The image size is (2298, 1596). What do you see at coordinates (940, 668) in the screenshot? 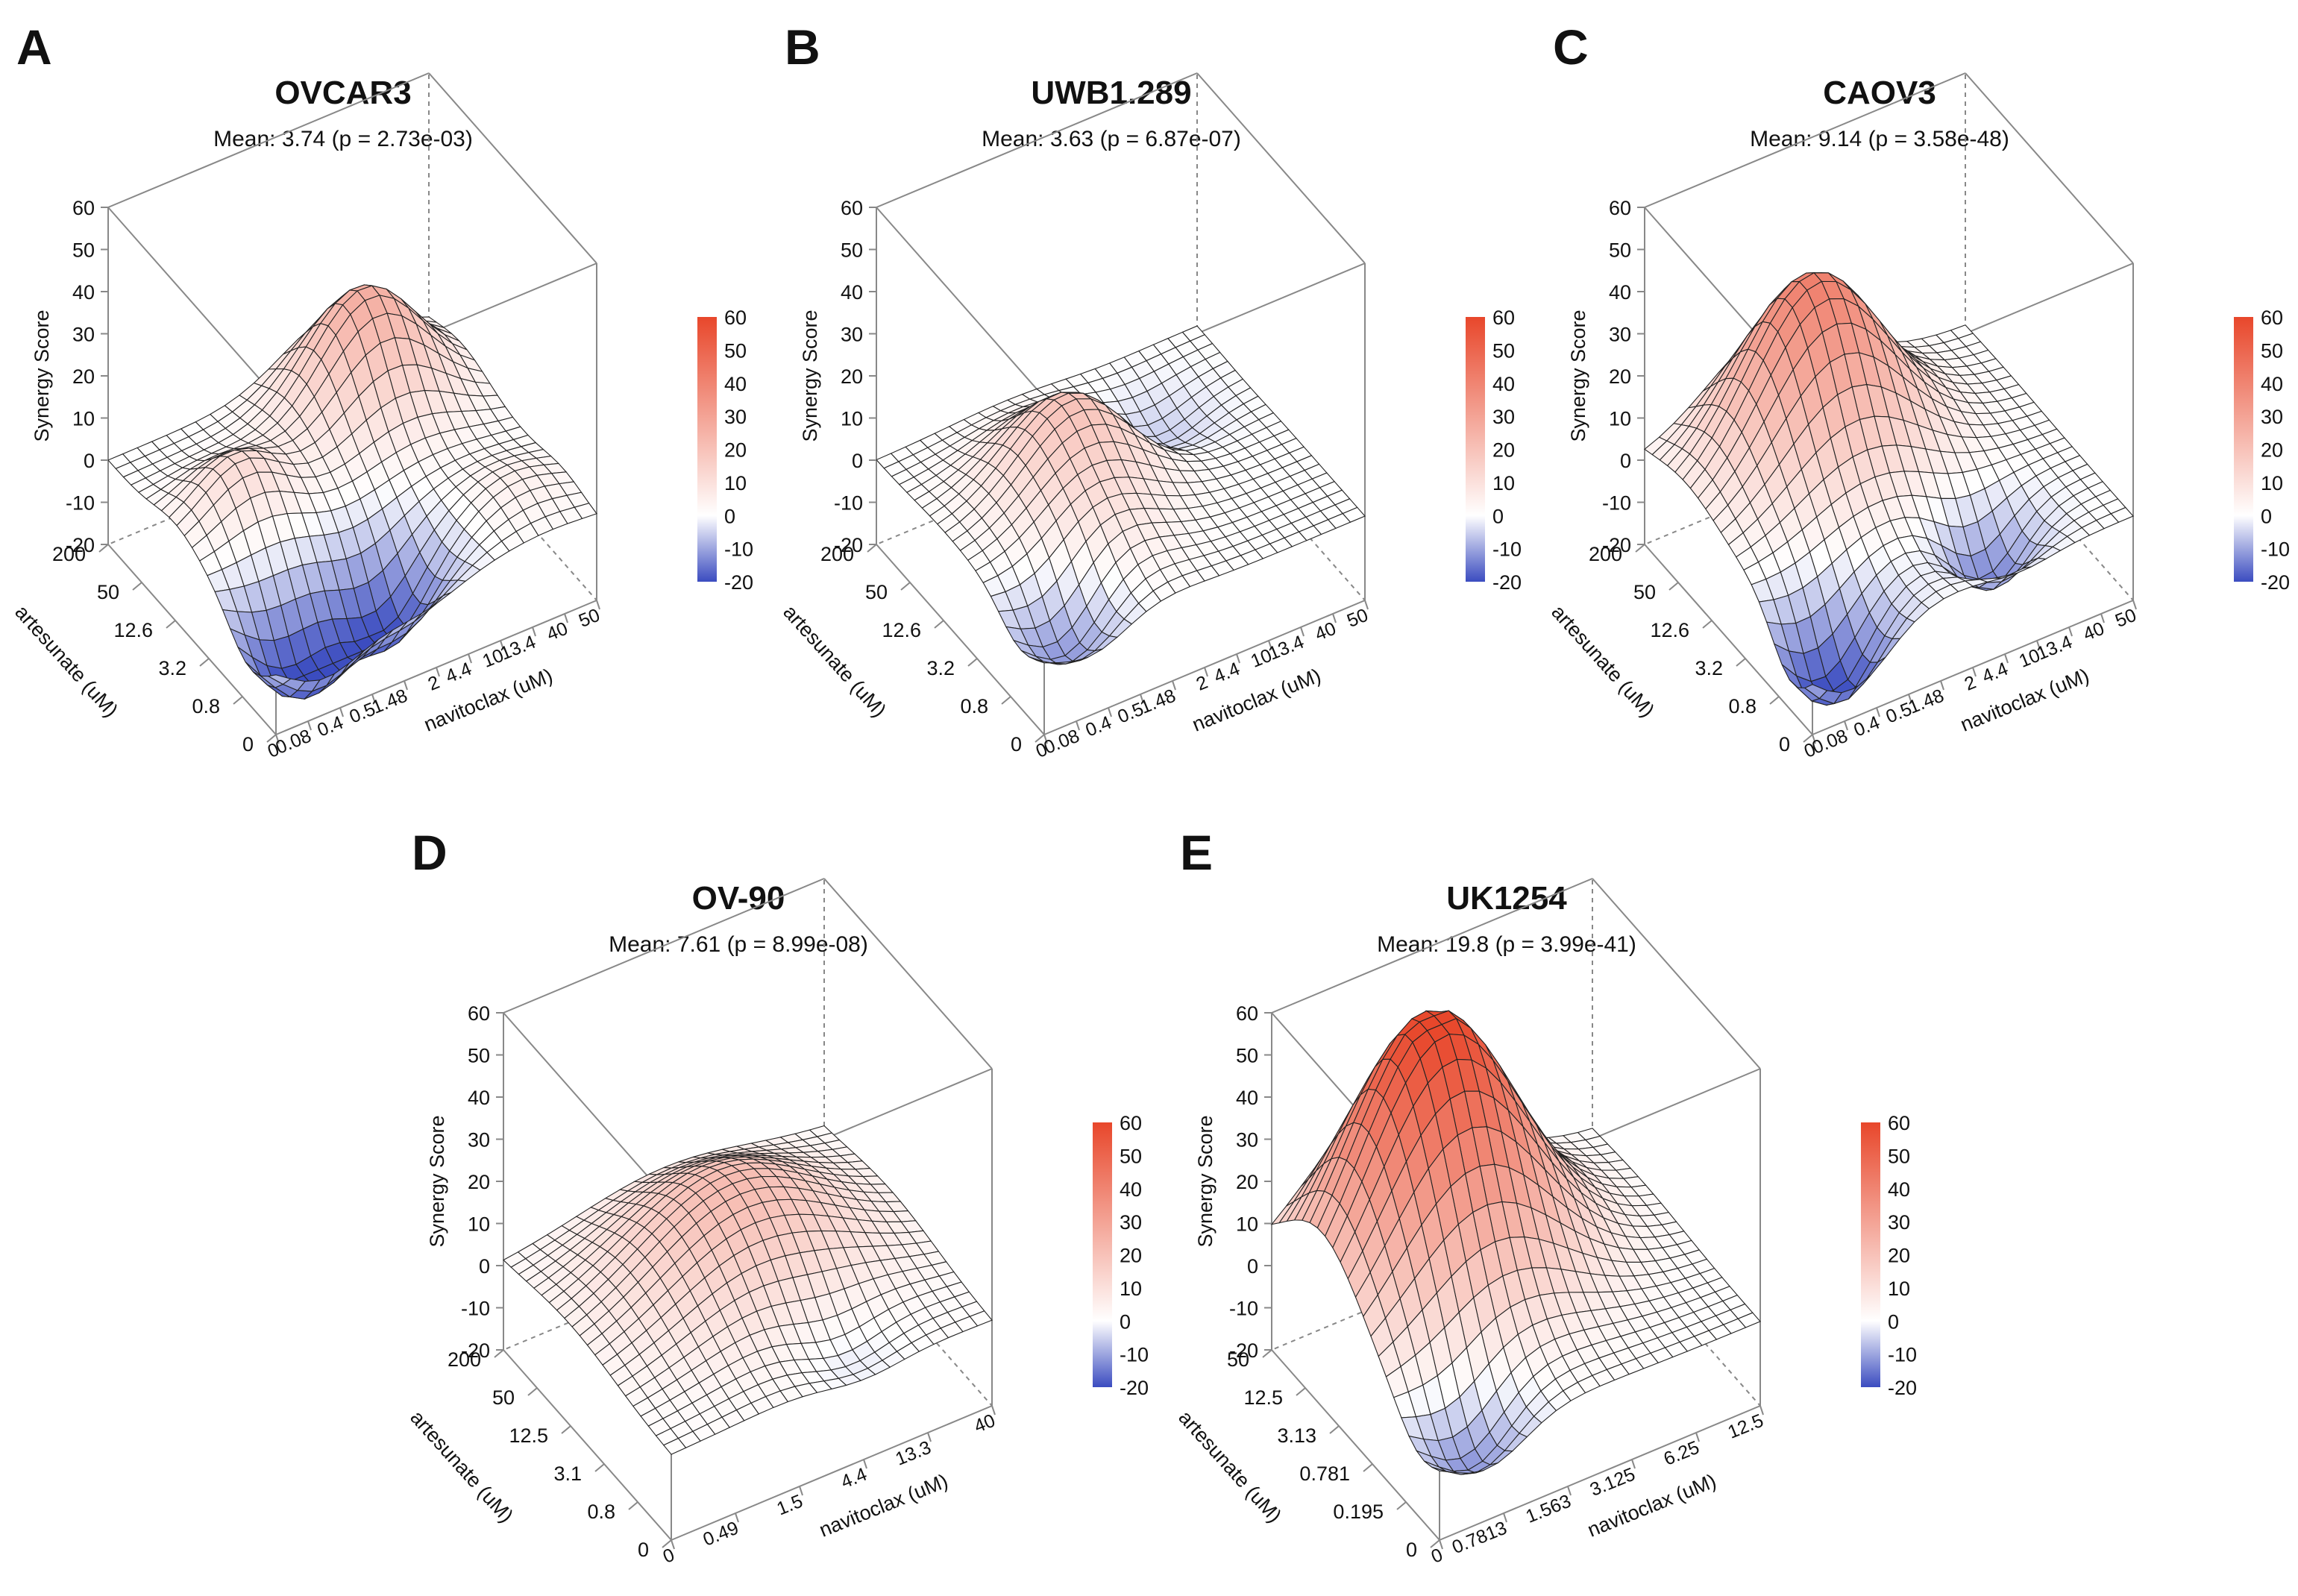
I see `y-tick-label: 3.2` at bounding box center [940, 668].